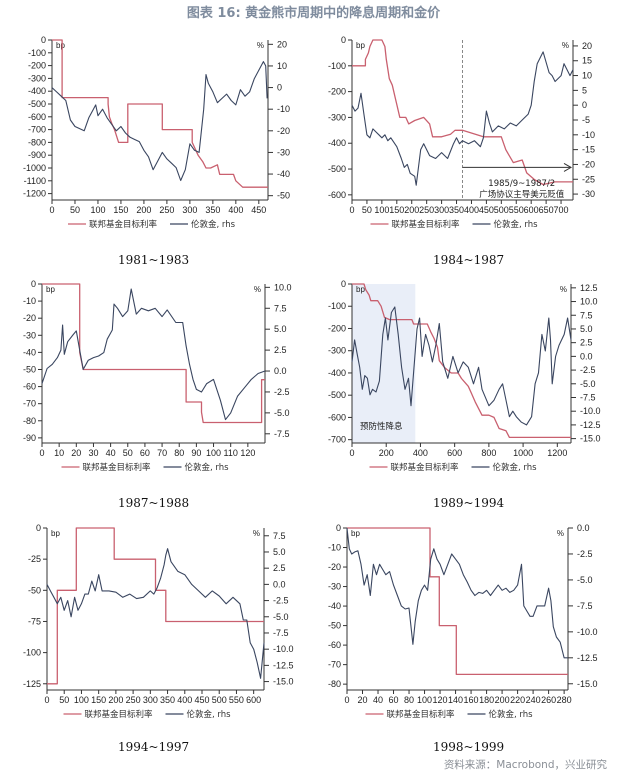 The height and width of the screenshot is (775, 627). What do you see at coordinates (337, 440) in the screenshot?
I see `left-tick-label: -700` at bounding box center [337, 440].